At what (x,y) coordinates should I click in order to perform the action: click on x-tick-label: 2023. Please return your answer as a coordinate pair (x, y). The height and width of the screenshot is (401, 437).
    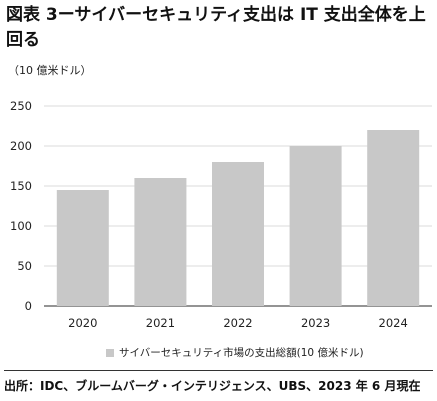
    Looking at the image, I should click on (315, 323).